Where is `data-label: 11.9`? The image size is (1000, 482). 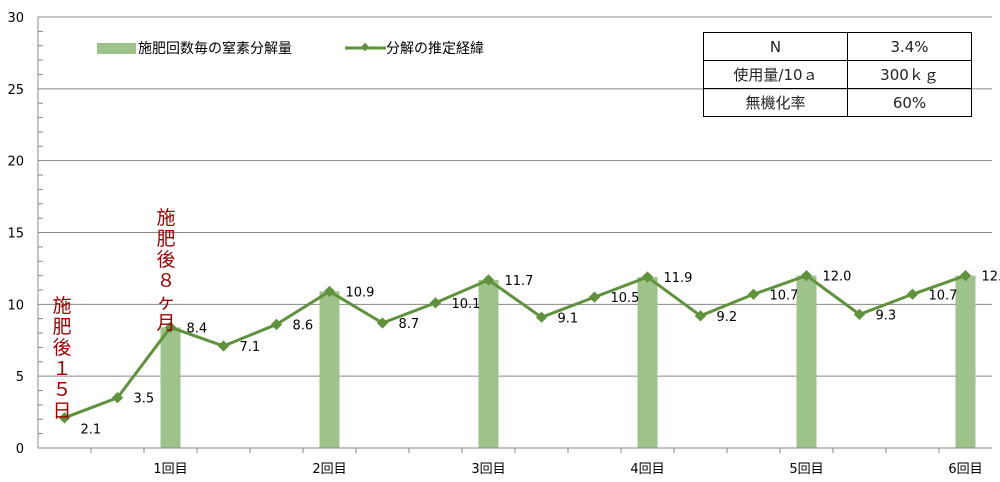
data-label: 11.9 is located at coordinates (678, 278).